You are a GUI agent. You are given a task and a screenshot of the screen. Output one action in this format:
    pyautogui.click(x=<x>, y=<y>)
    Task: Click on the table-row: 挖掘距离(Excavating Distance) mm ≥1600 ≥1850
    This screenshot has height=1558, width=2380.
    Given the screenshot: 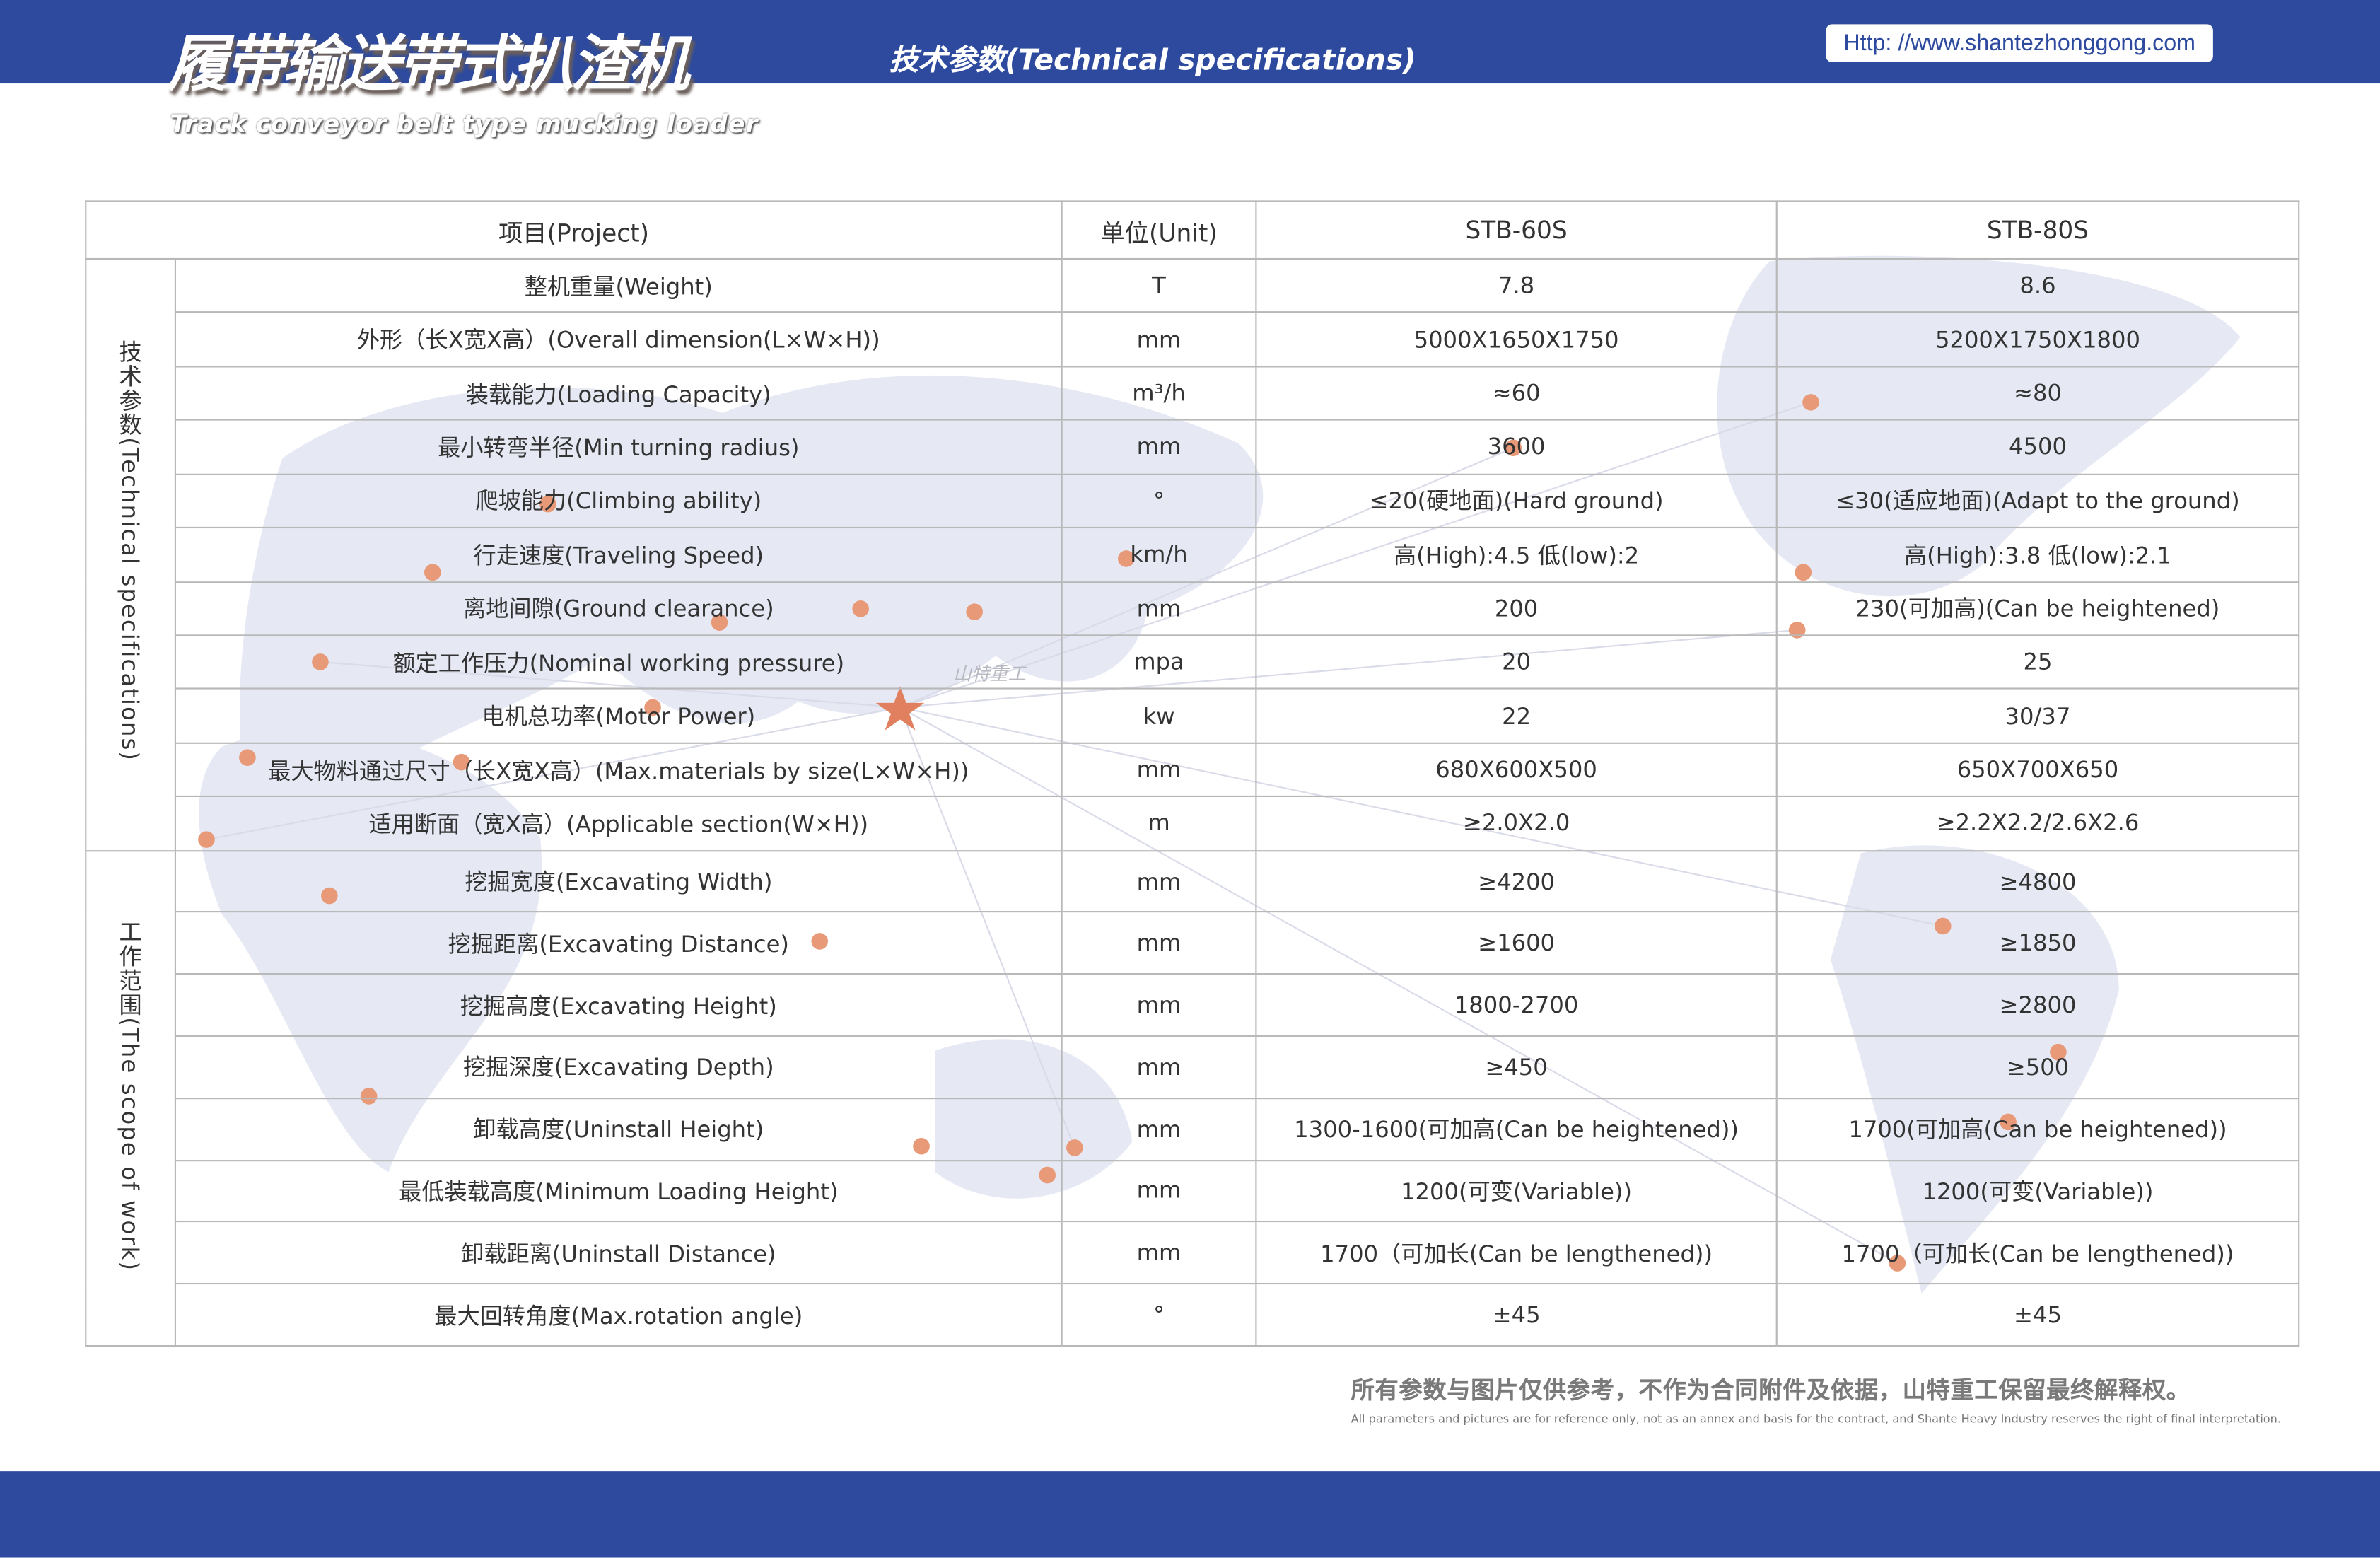 What is the action you would take?
    pyautogui.click(x=1193, y=943)
    